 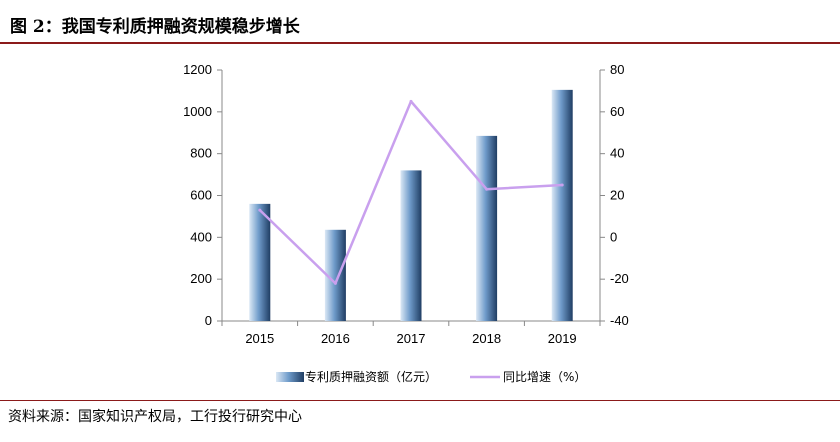 I want to click on y-left-tick-label: 1200, so click(x=197, y=69).